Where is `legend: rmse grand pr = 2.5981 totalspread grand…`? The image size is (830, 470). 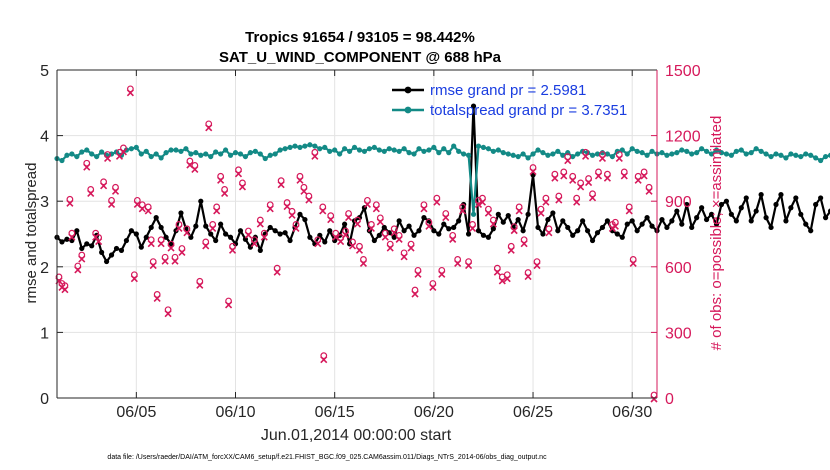 legend: rmse grand pr = 2.5981 totalspread grand… is located at coordinates (509, 100).